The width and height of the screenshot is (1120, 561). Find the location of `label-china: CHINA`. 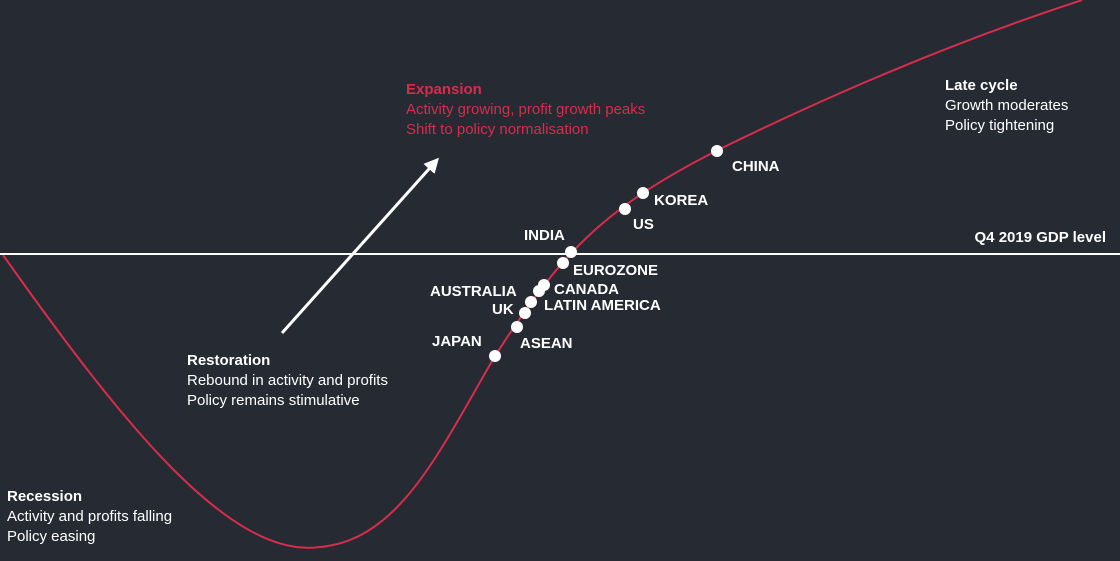

label-china: CHINA is located at coordinates (756, 166).